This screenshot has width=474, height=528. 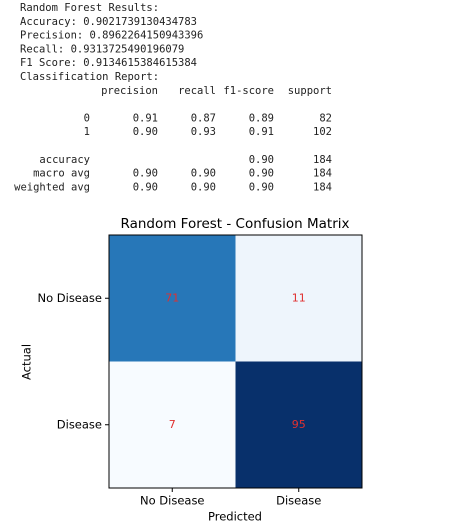 I want to click on report-cell: 0.93, so click(x=203, y=132).